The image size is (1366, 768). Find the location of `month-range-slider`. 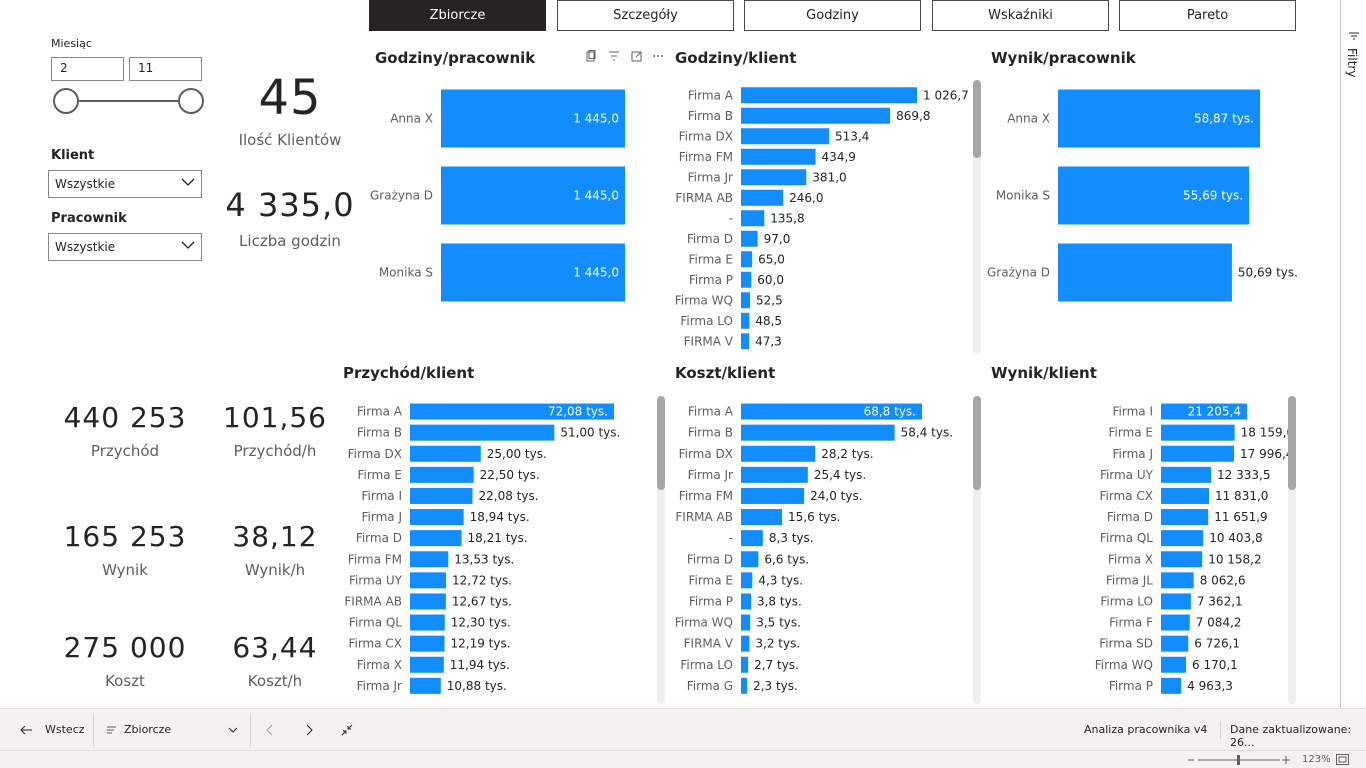

month-range-slider is located at coordinates (129, 102).